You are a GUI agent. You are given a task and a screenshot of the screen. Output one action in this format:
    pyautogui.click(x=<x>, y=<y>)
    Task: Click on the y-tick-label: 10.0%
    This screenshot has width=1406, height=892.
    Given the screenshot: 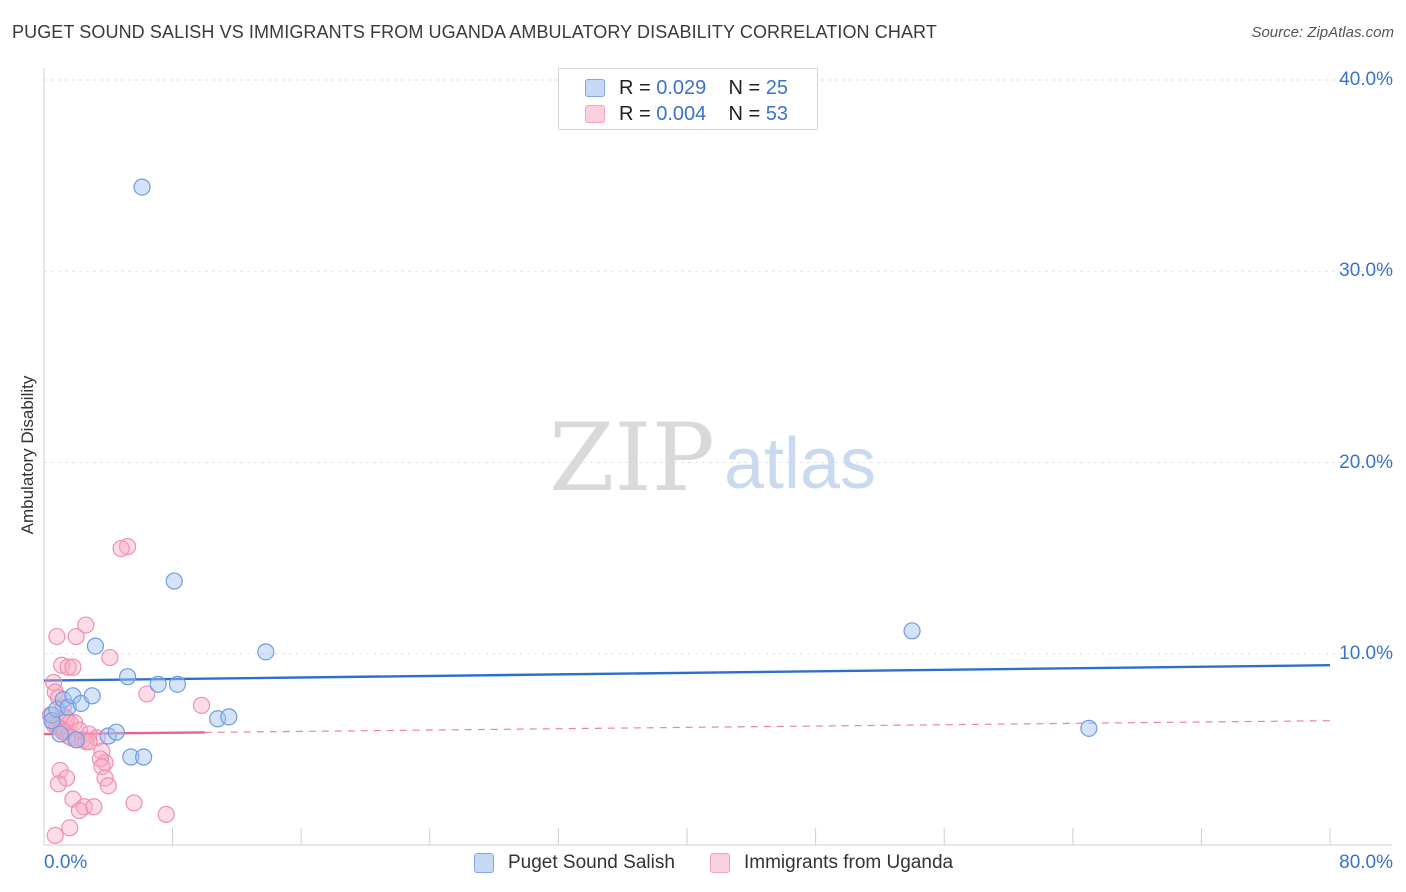 What is the action you would take?
    pyautogui.click(x=1366, y=653)
    